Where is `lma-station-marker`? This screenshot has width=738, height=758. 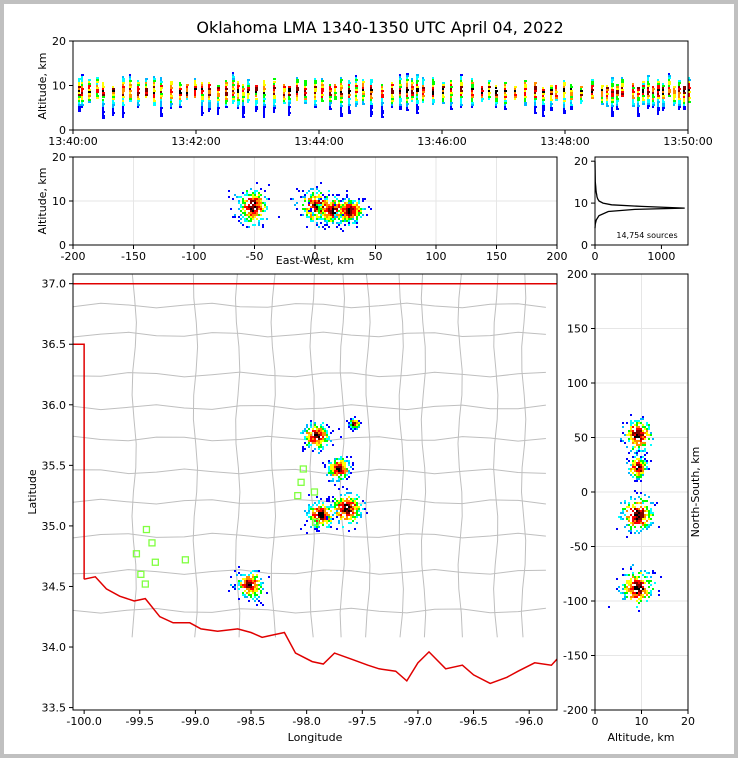 lma-station-marker is located at coordinates (301, 482).